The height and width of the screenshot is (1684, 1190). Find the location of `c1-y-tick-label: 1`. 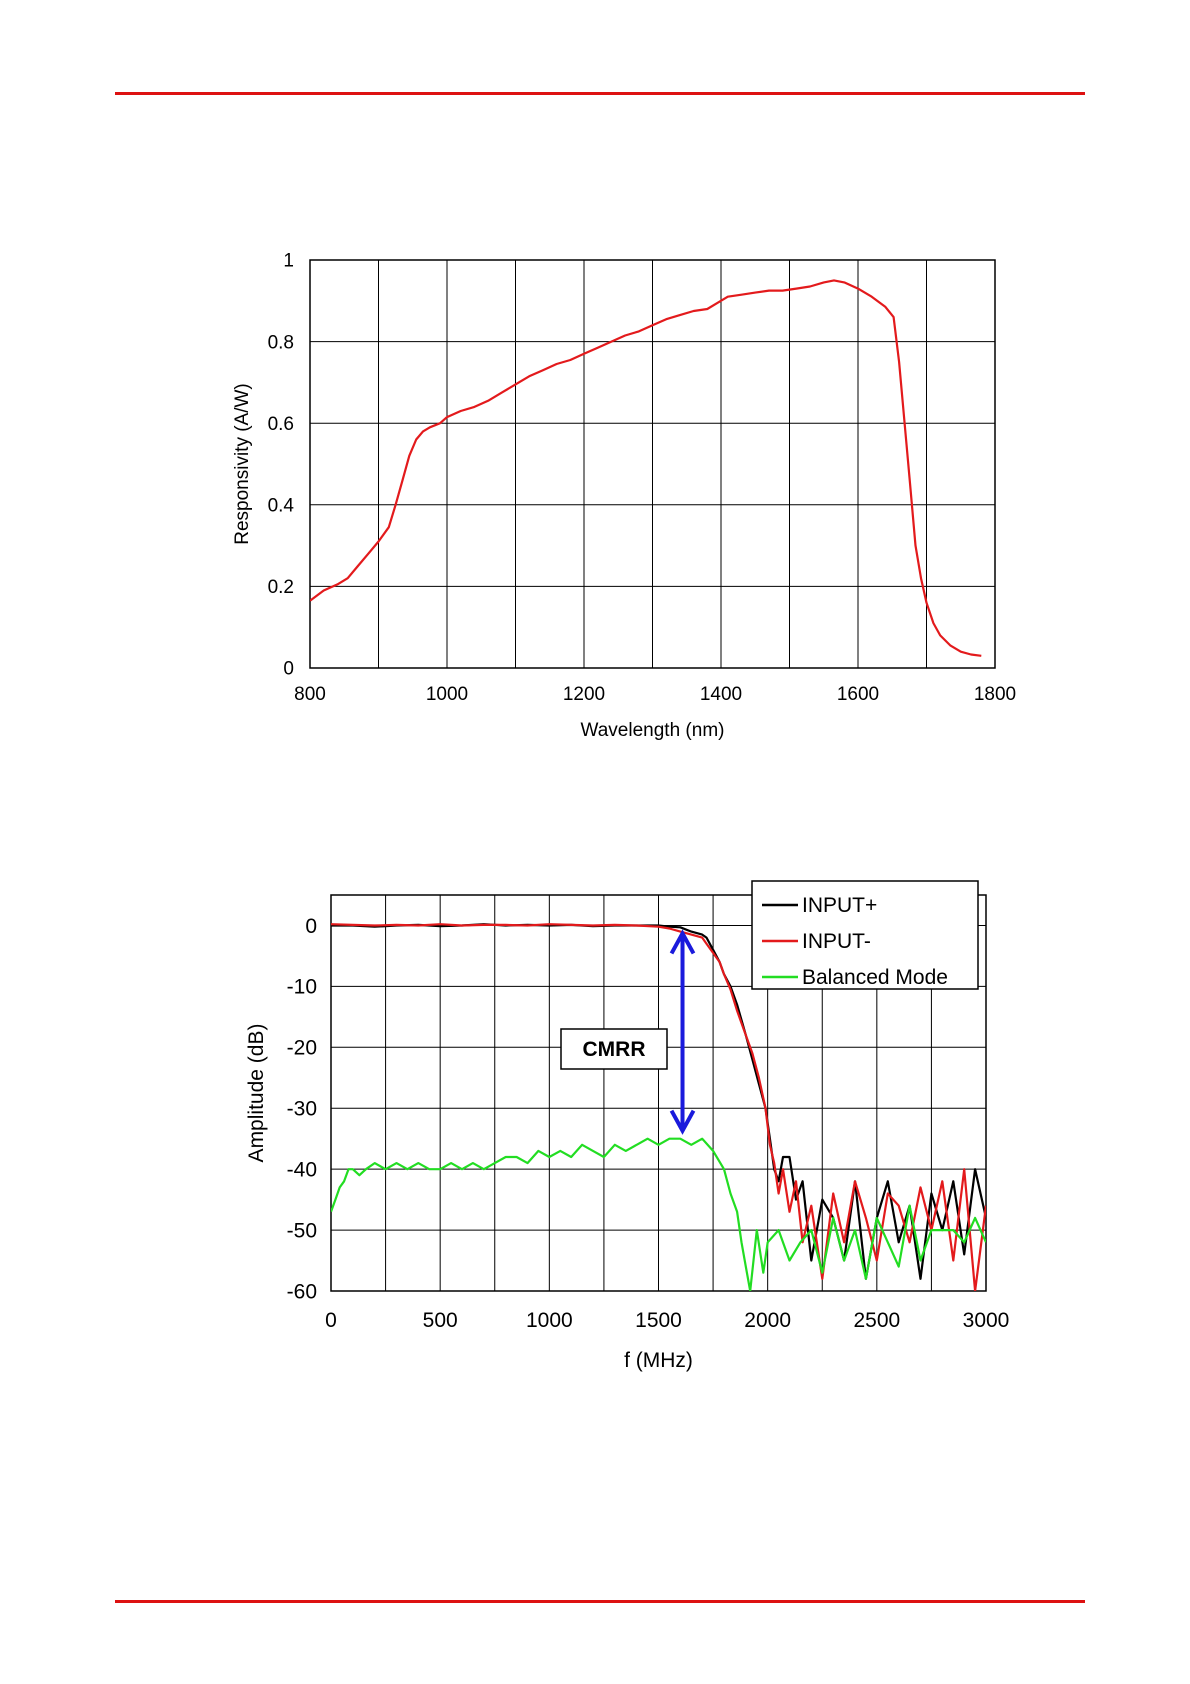

c1-y-tick-label: 1 is located at coordinates (288, 261).